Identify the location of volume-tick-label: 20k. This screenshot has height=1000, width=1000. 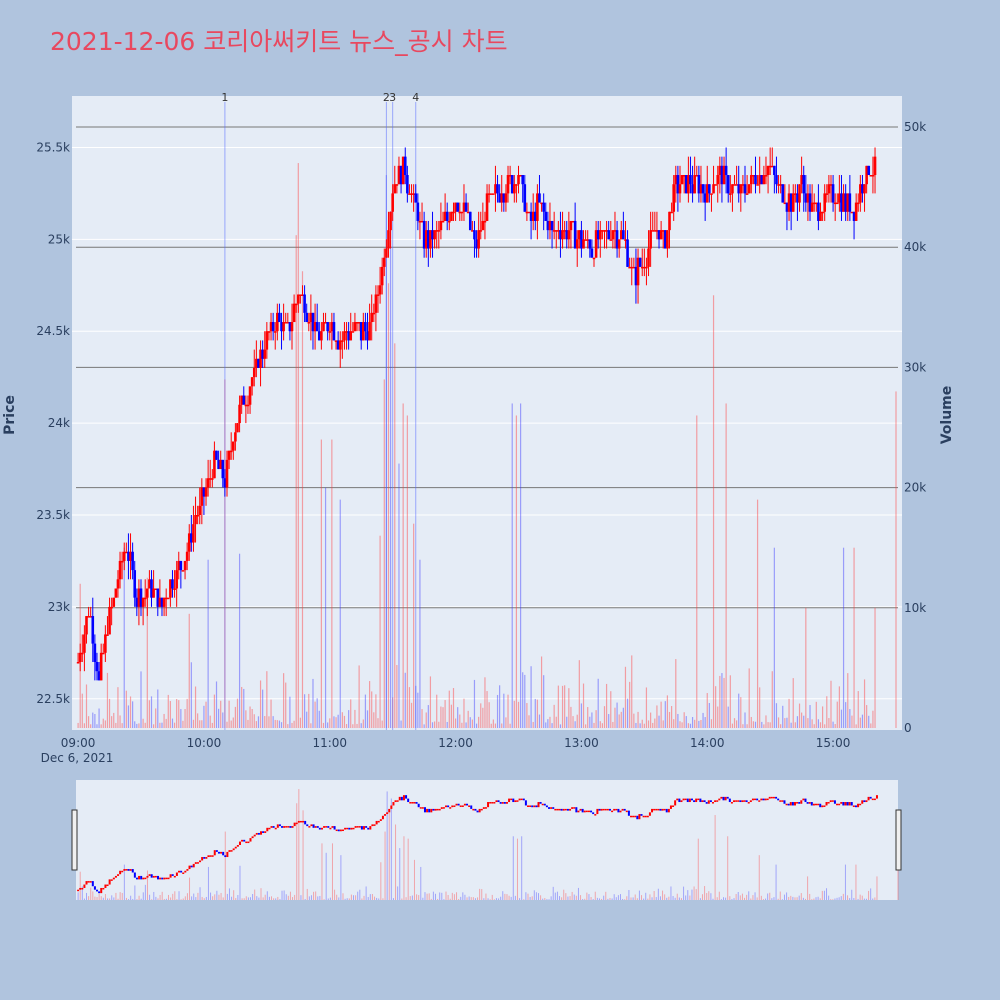
(915, 488).